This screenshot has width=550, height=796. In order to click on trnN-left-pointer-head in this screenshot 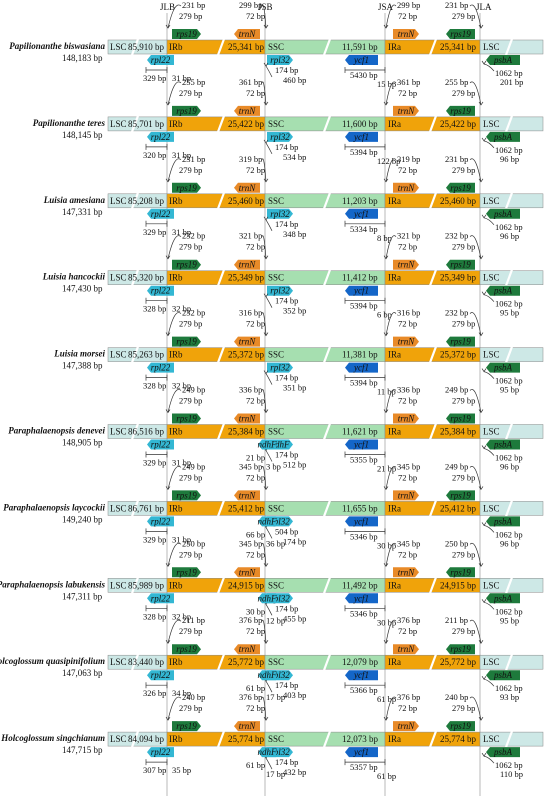, I will do `click(266, 411)`.